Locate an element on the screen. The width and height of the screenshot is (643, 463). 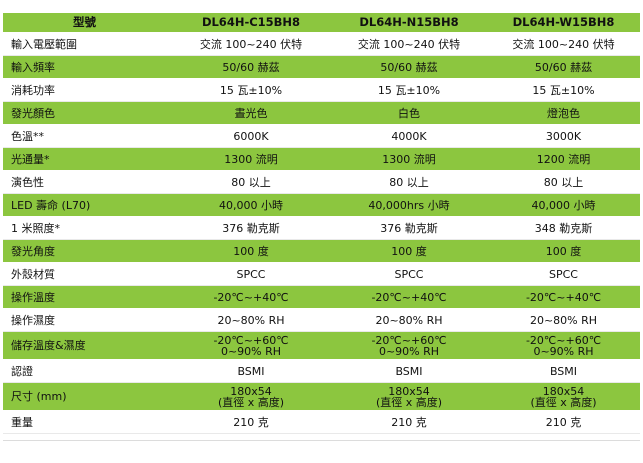
table-cell: 3000K is located at coordinates (563, 136).